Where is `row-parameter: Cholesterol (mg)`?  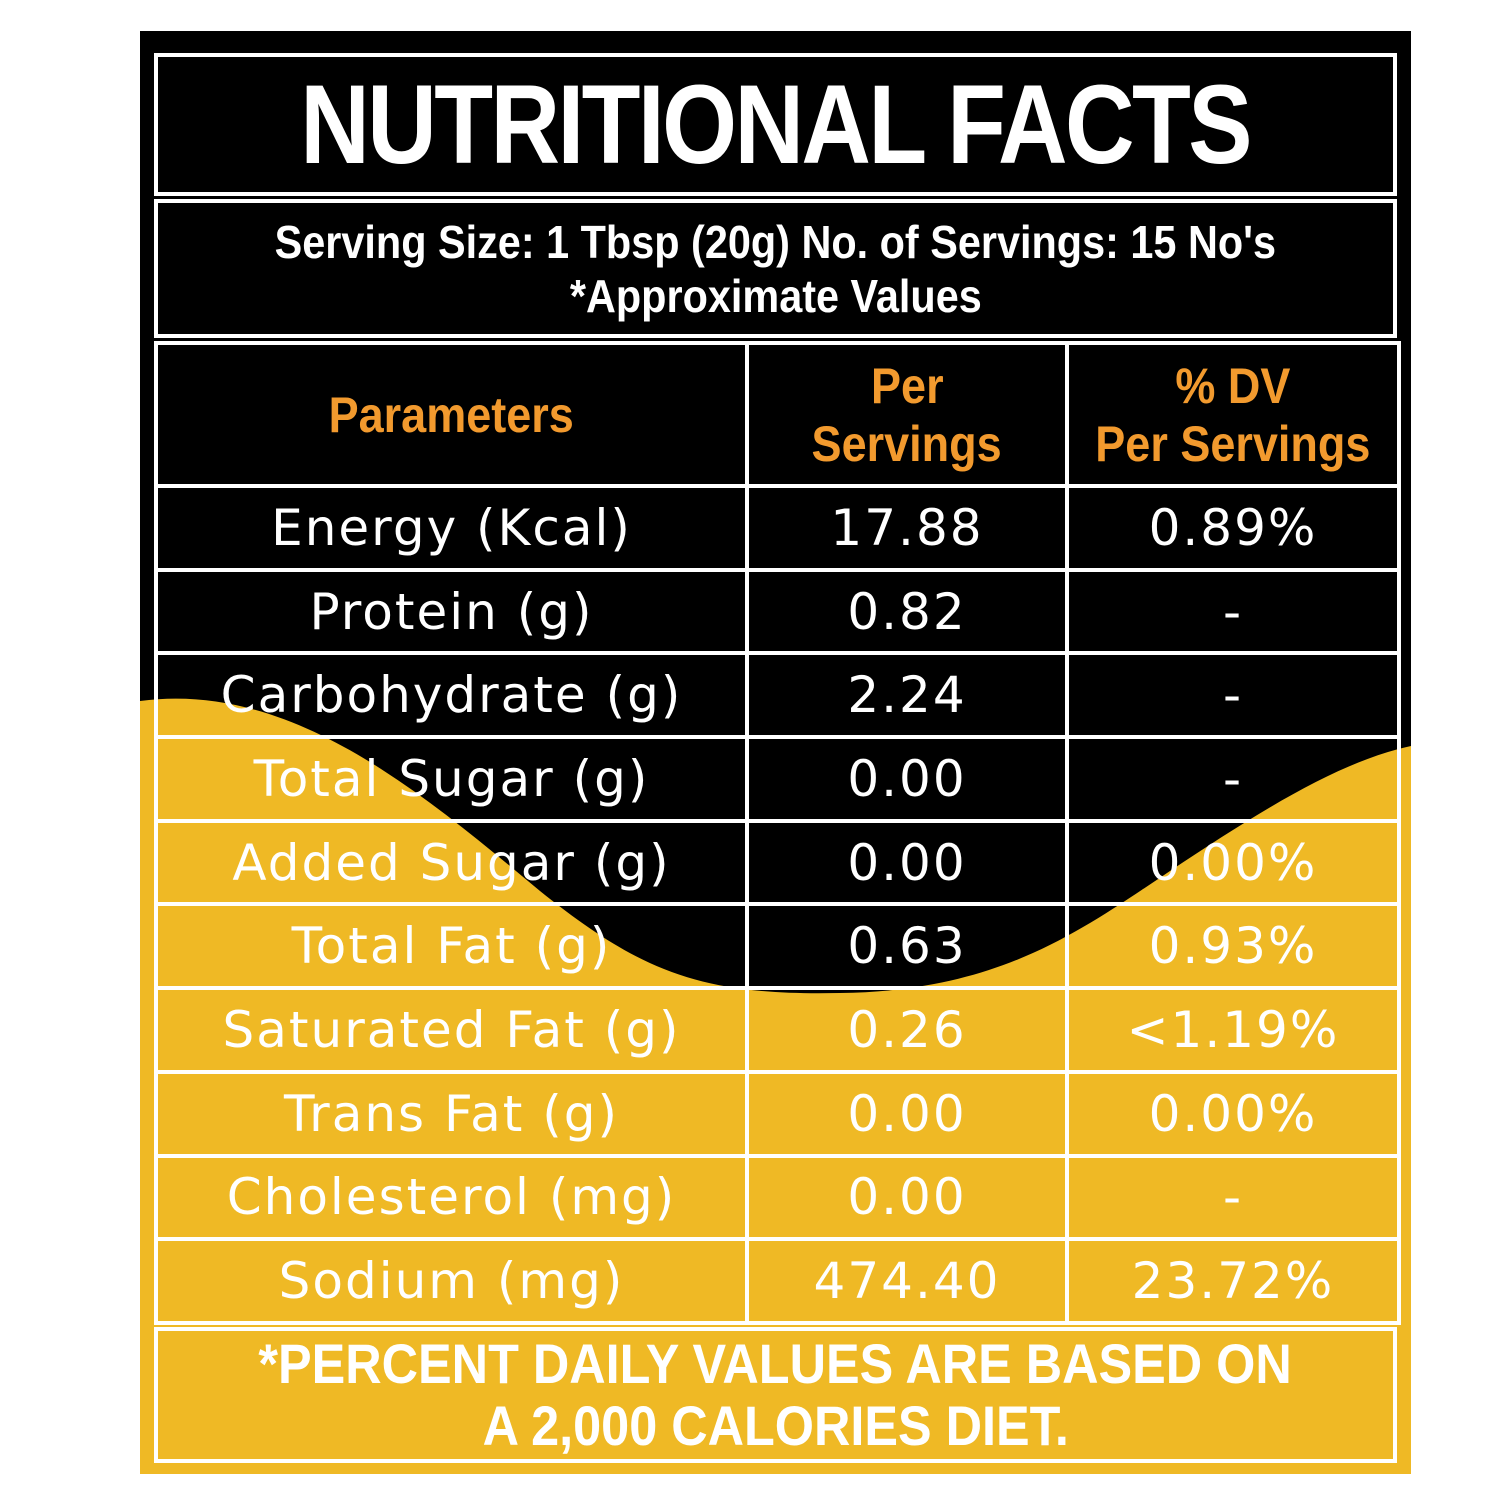 row-parameter: Cholesterol (mg) is located at coordinates (451, 1197).